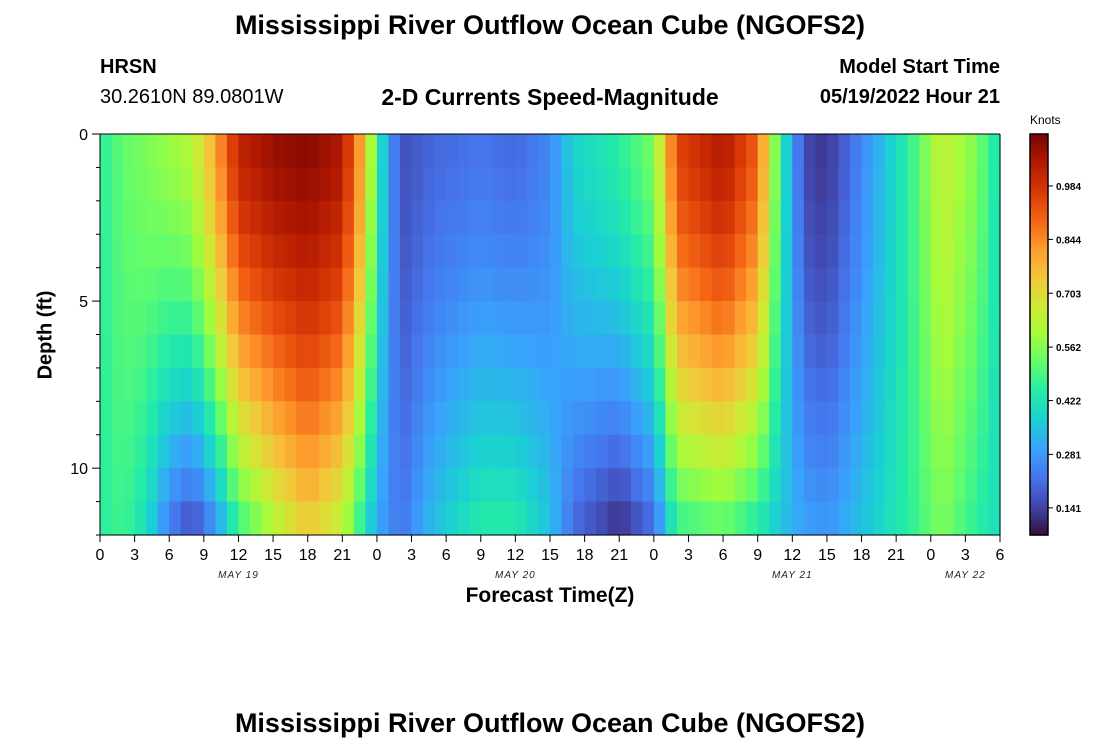  What do you see at coordinates (930, 555) in the screenshot?
I see `x-tick-label: 0` at bounding box center [930, 555].